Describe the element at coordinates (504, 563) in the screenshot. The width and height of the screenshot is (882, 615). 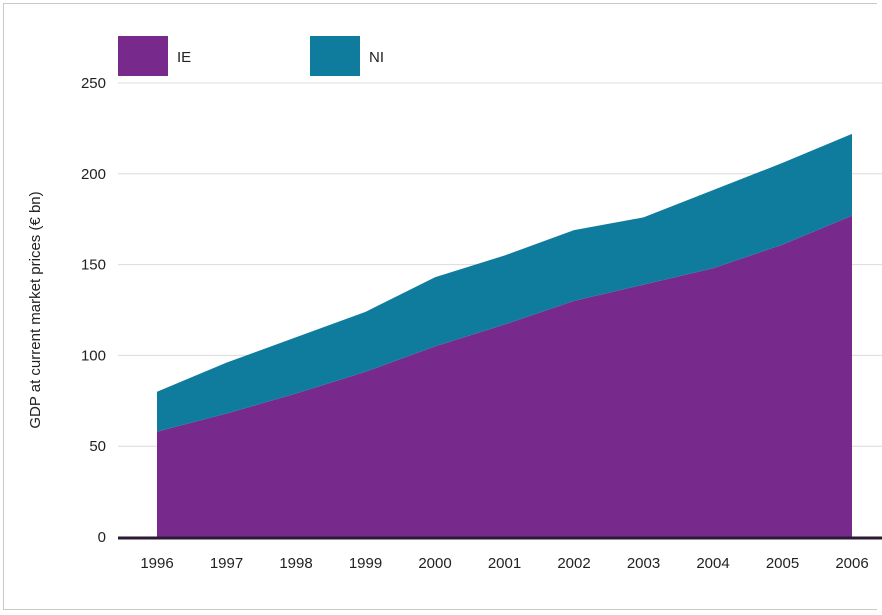
I see `x-tick-label: 2001` at that location.